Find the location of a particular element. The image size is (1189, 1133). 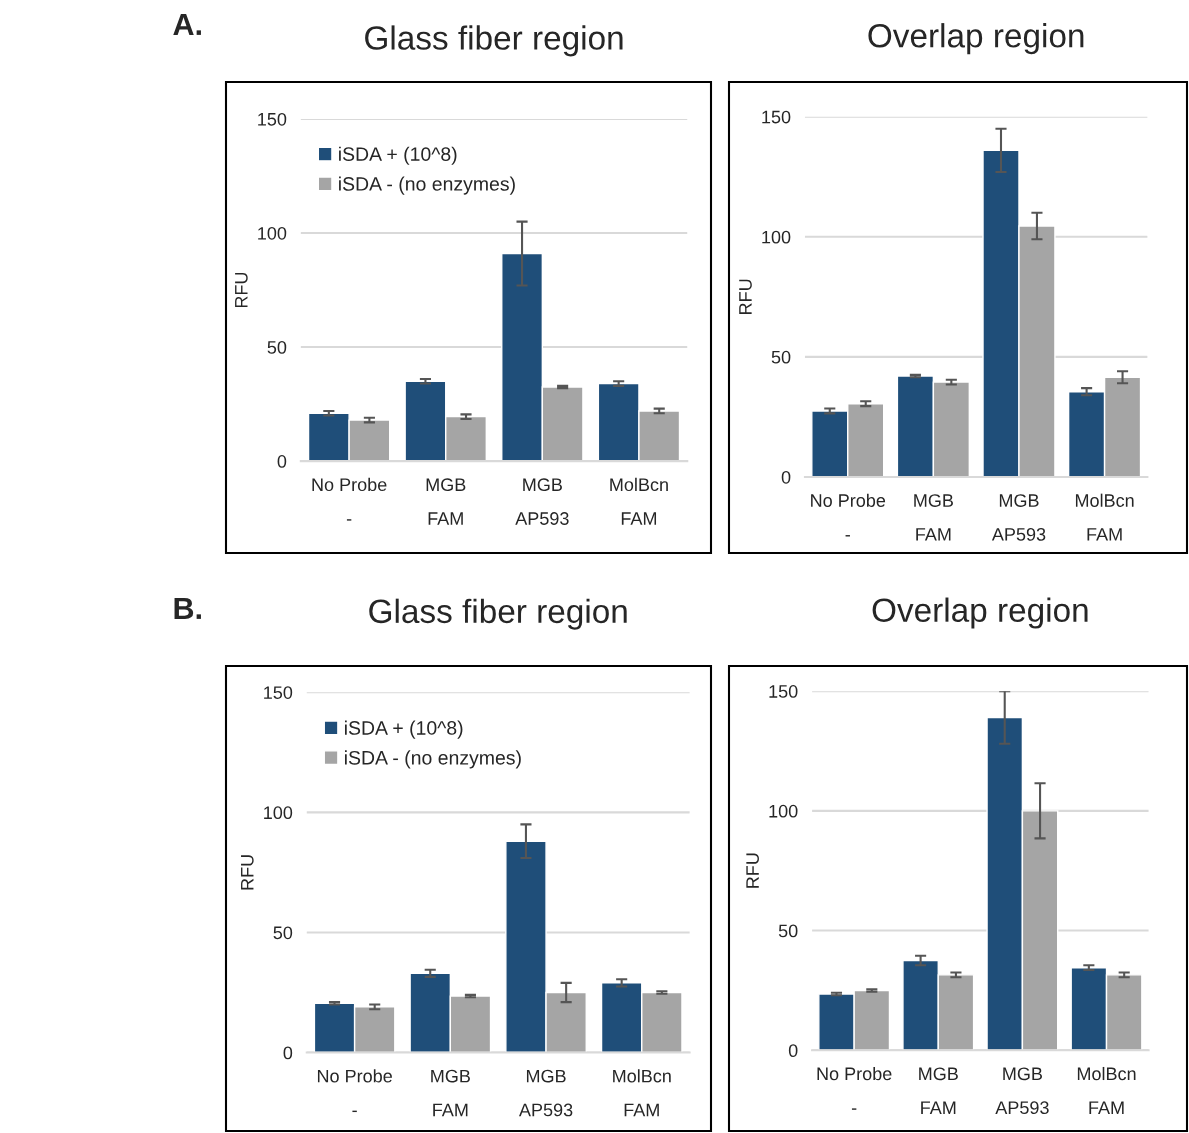

text: A. is located at coordinates (187, 24).